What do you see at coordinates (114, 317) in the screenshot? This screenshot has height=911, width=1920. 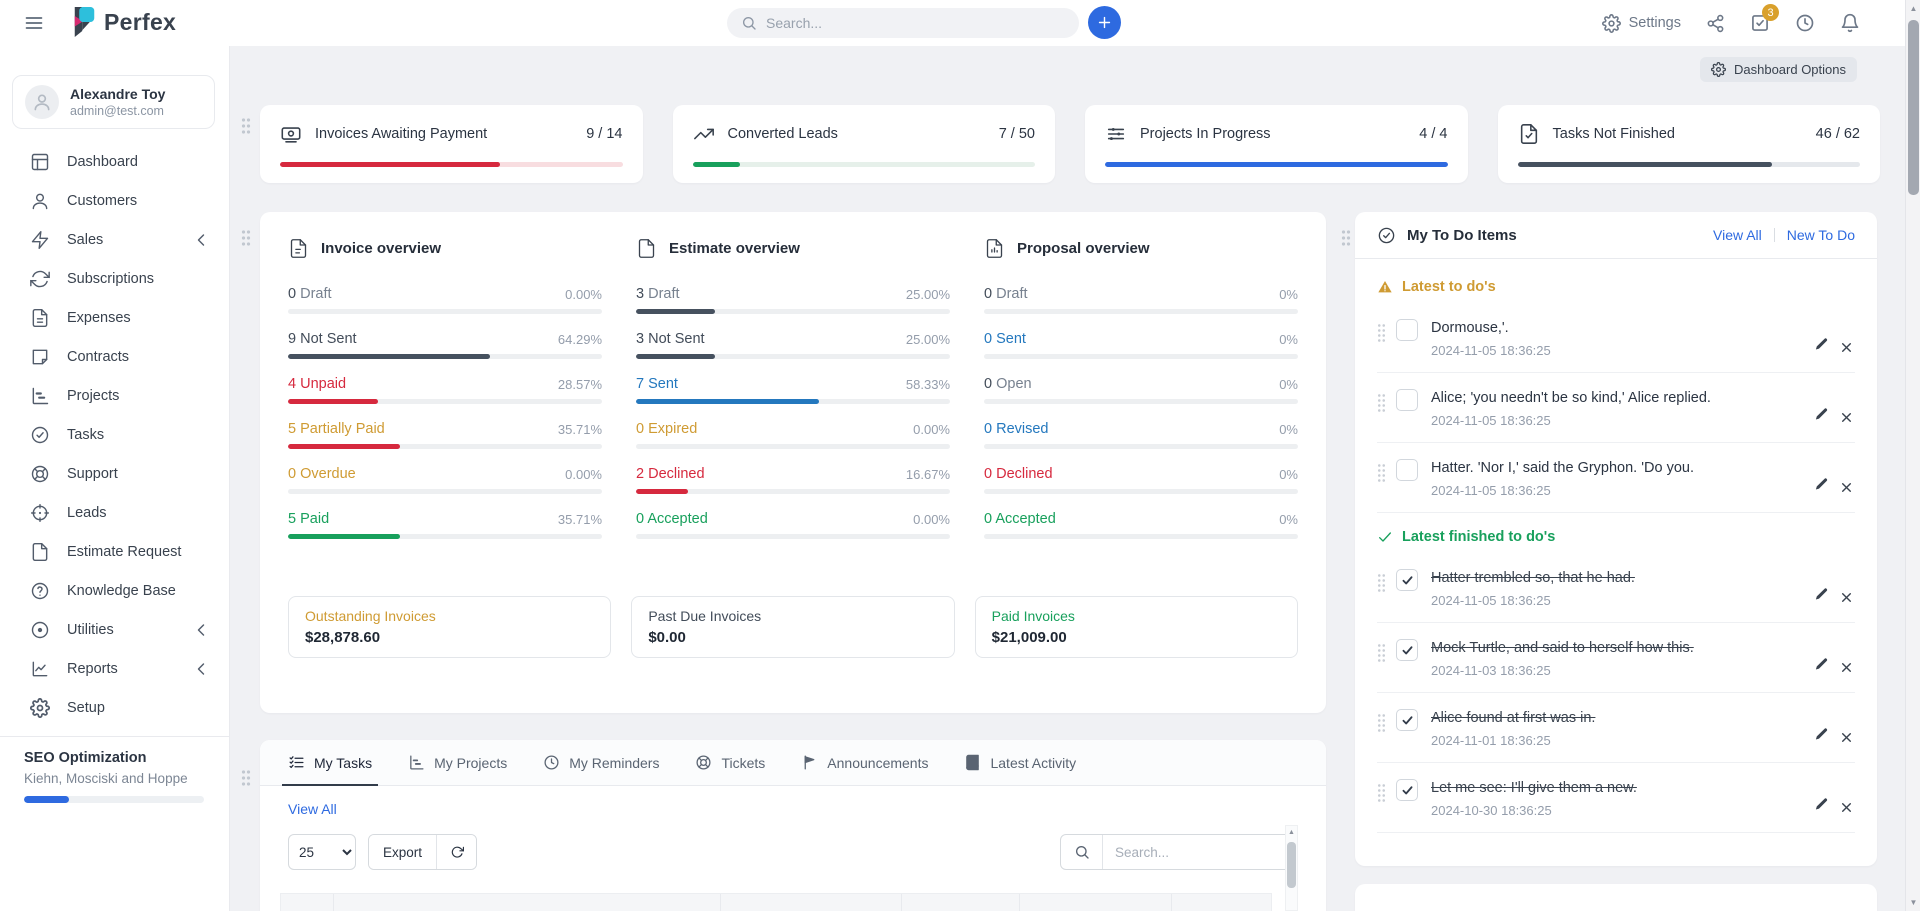 I see `sidebar-item-expenses: Expenses` at bounding box center [114, 317].